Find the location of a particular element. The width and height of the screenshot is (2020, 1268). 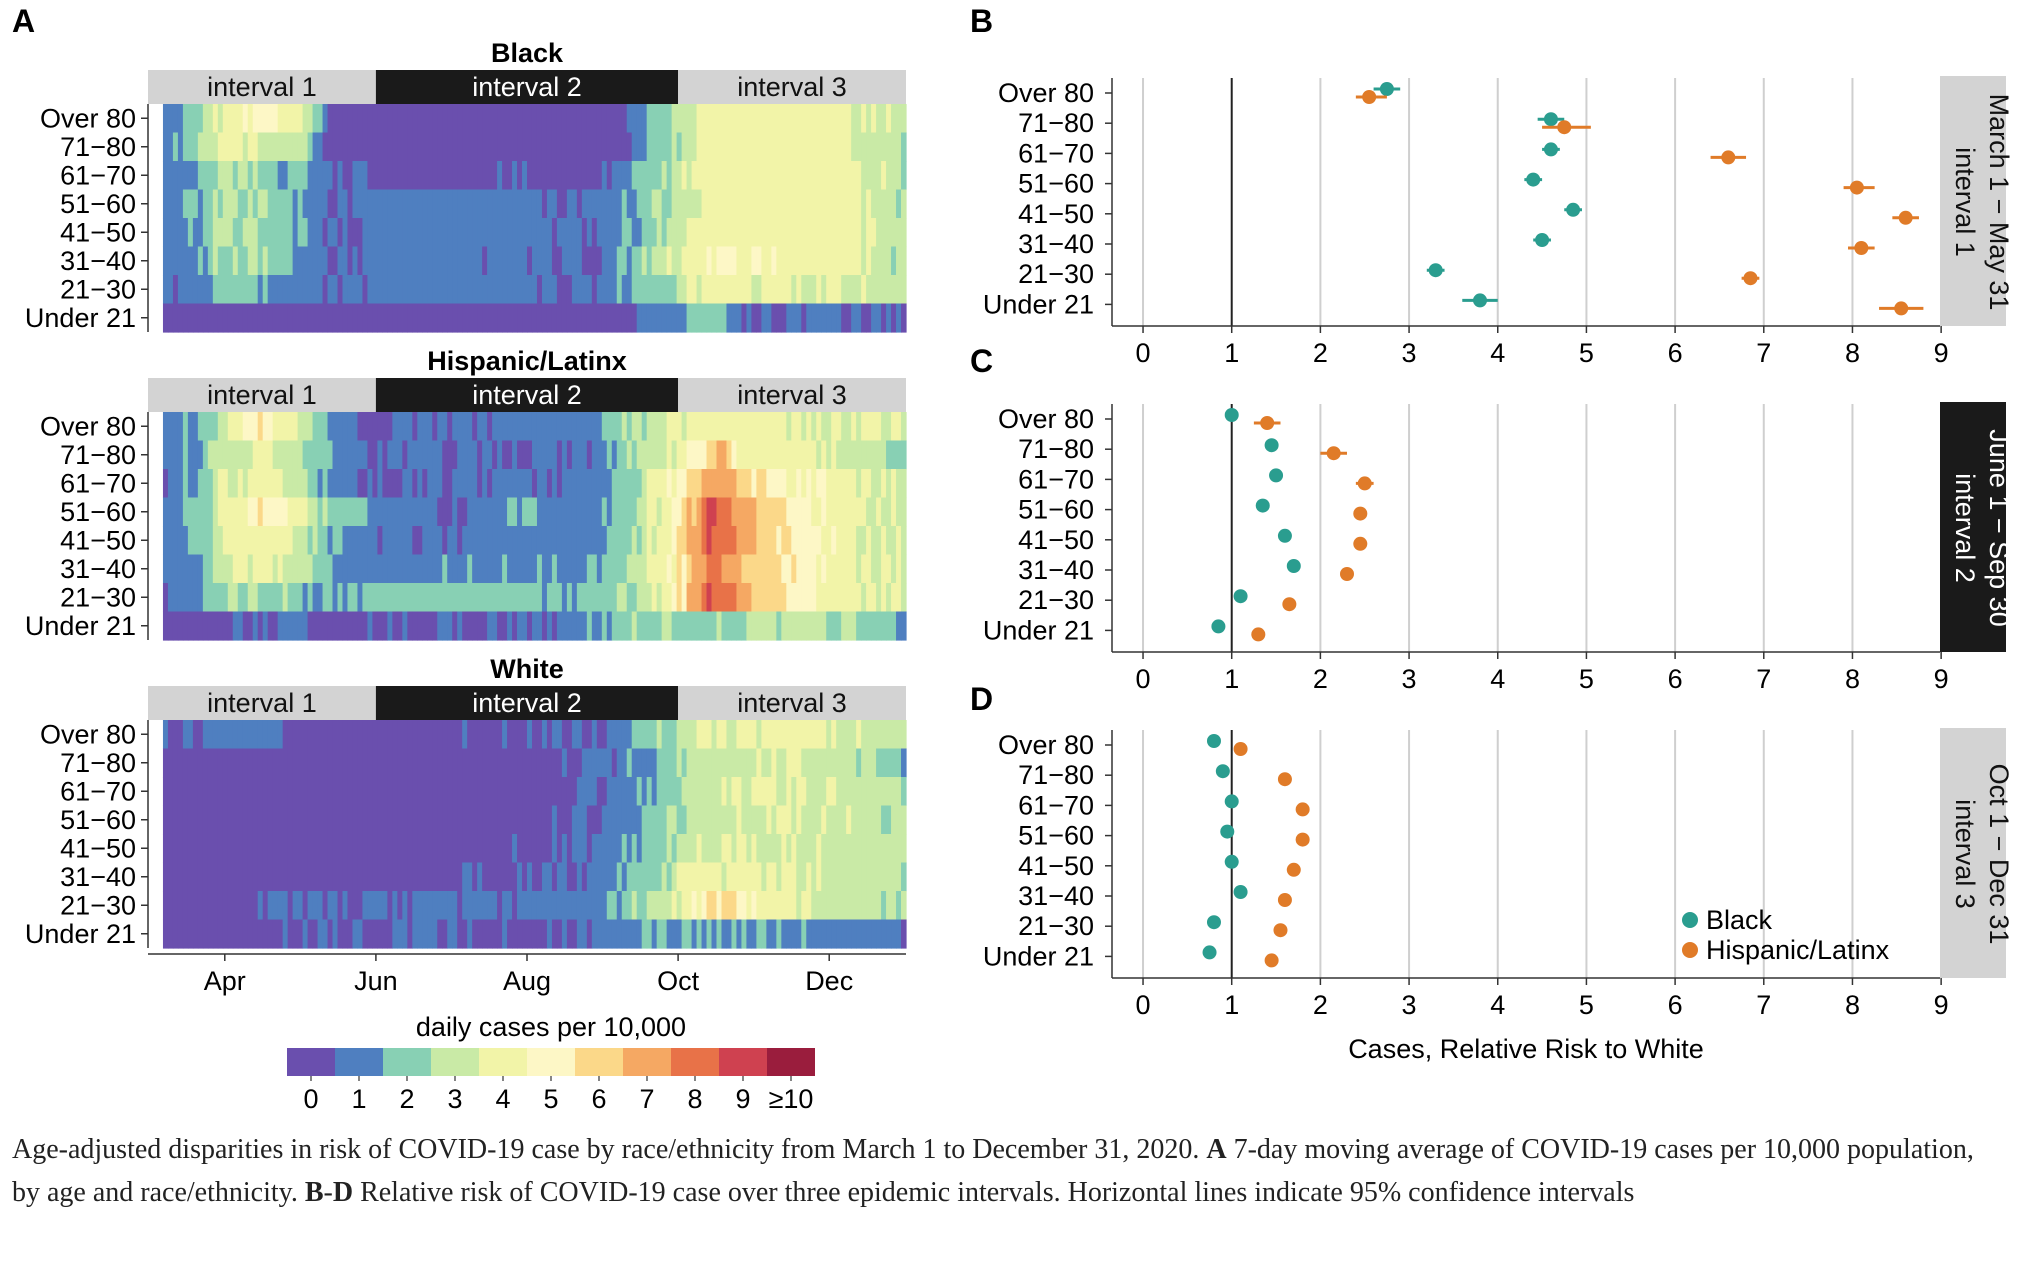

age-label: Under 21 is located at coordinates (1038, 630).